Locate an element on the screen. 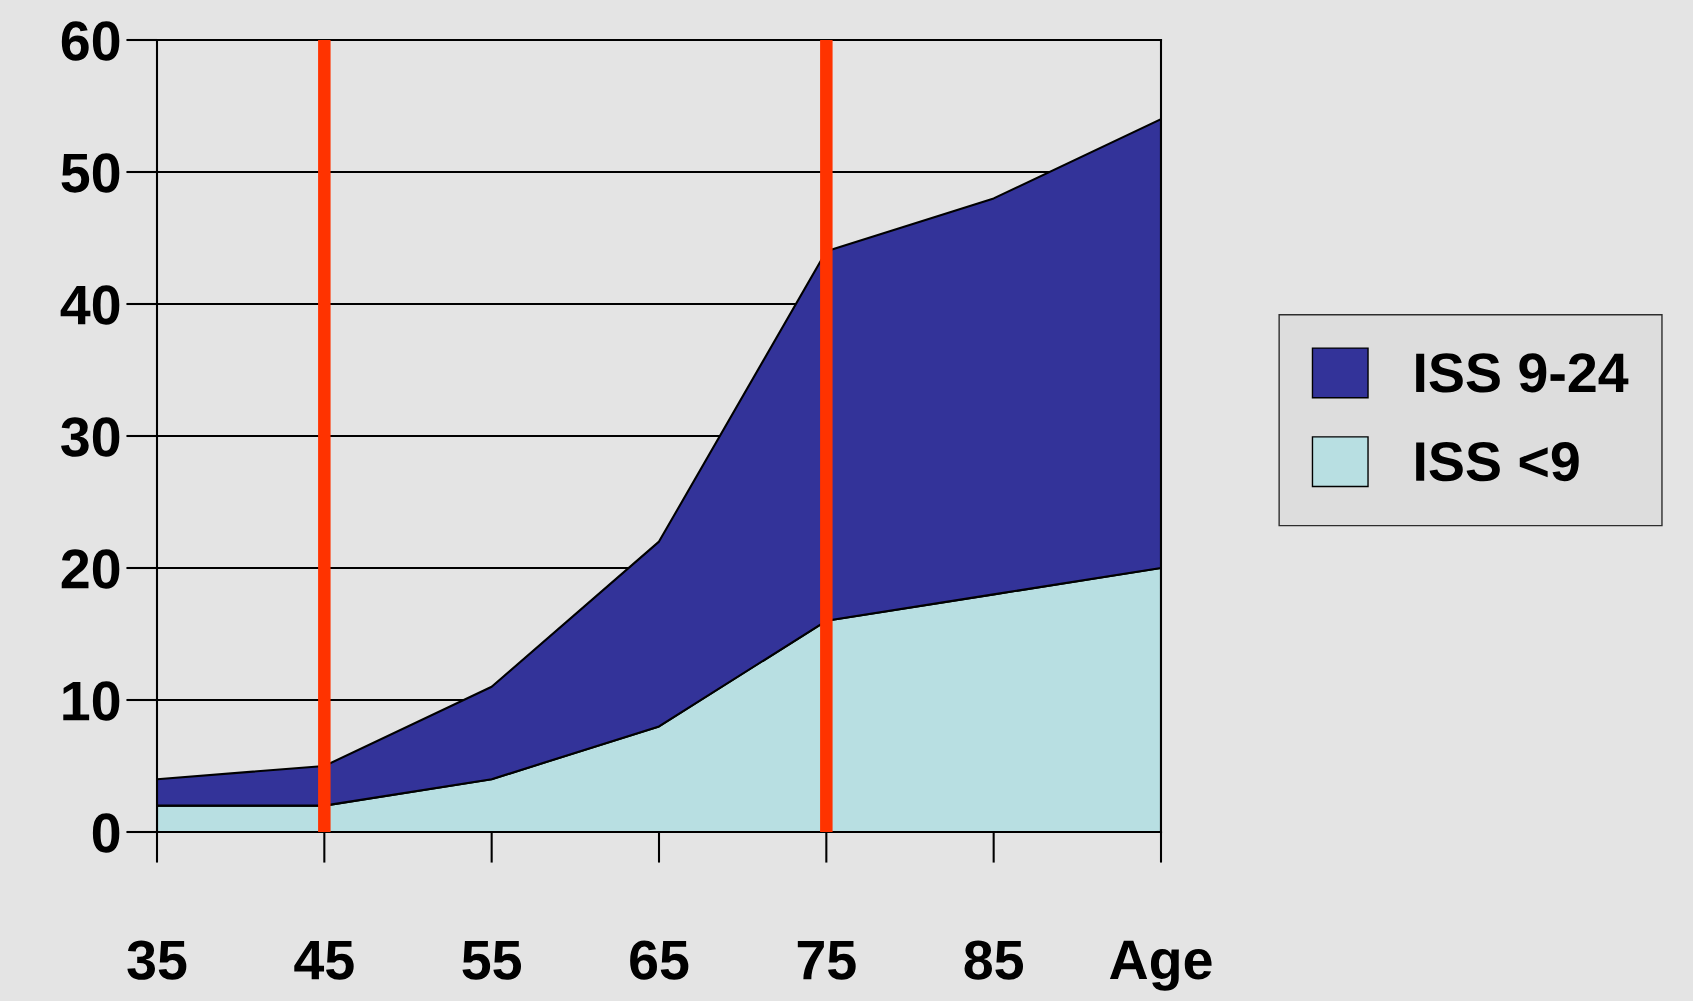  x-tick-label: 75 is located at coordinates (826, 960).